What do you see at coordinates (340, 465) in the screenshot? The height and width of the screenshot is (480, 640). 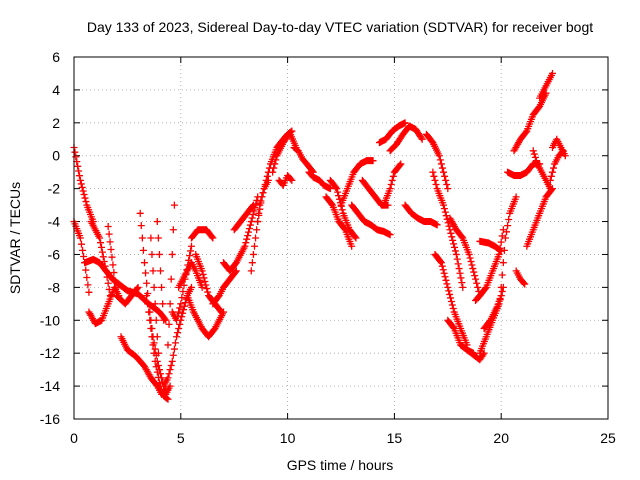 I see `x-axis-title: GPS time / hours` at bounding box center [340, 465].